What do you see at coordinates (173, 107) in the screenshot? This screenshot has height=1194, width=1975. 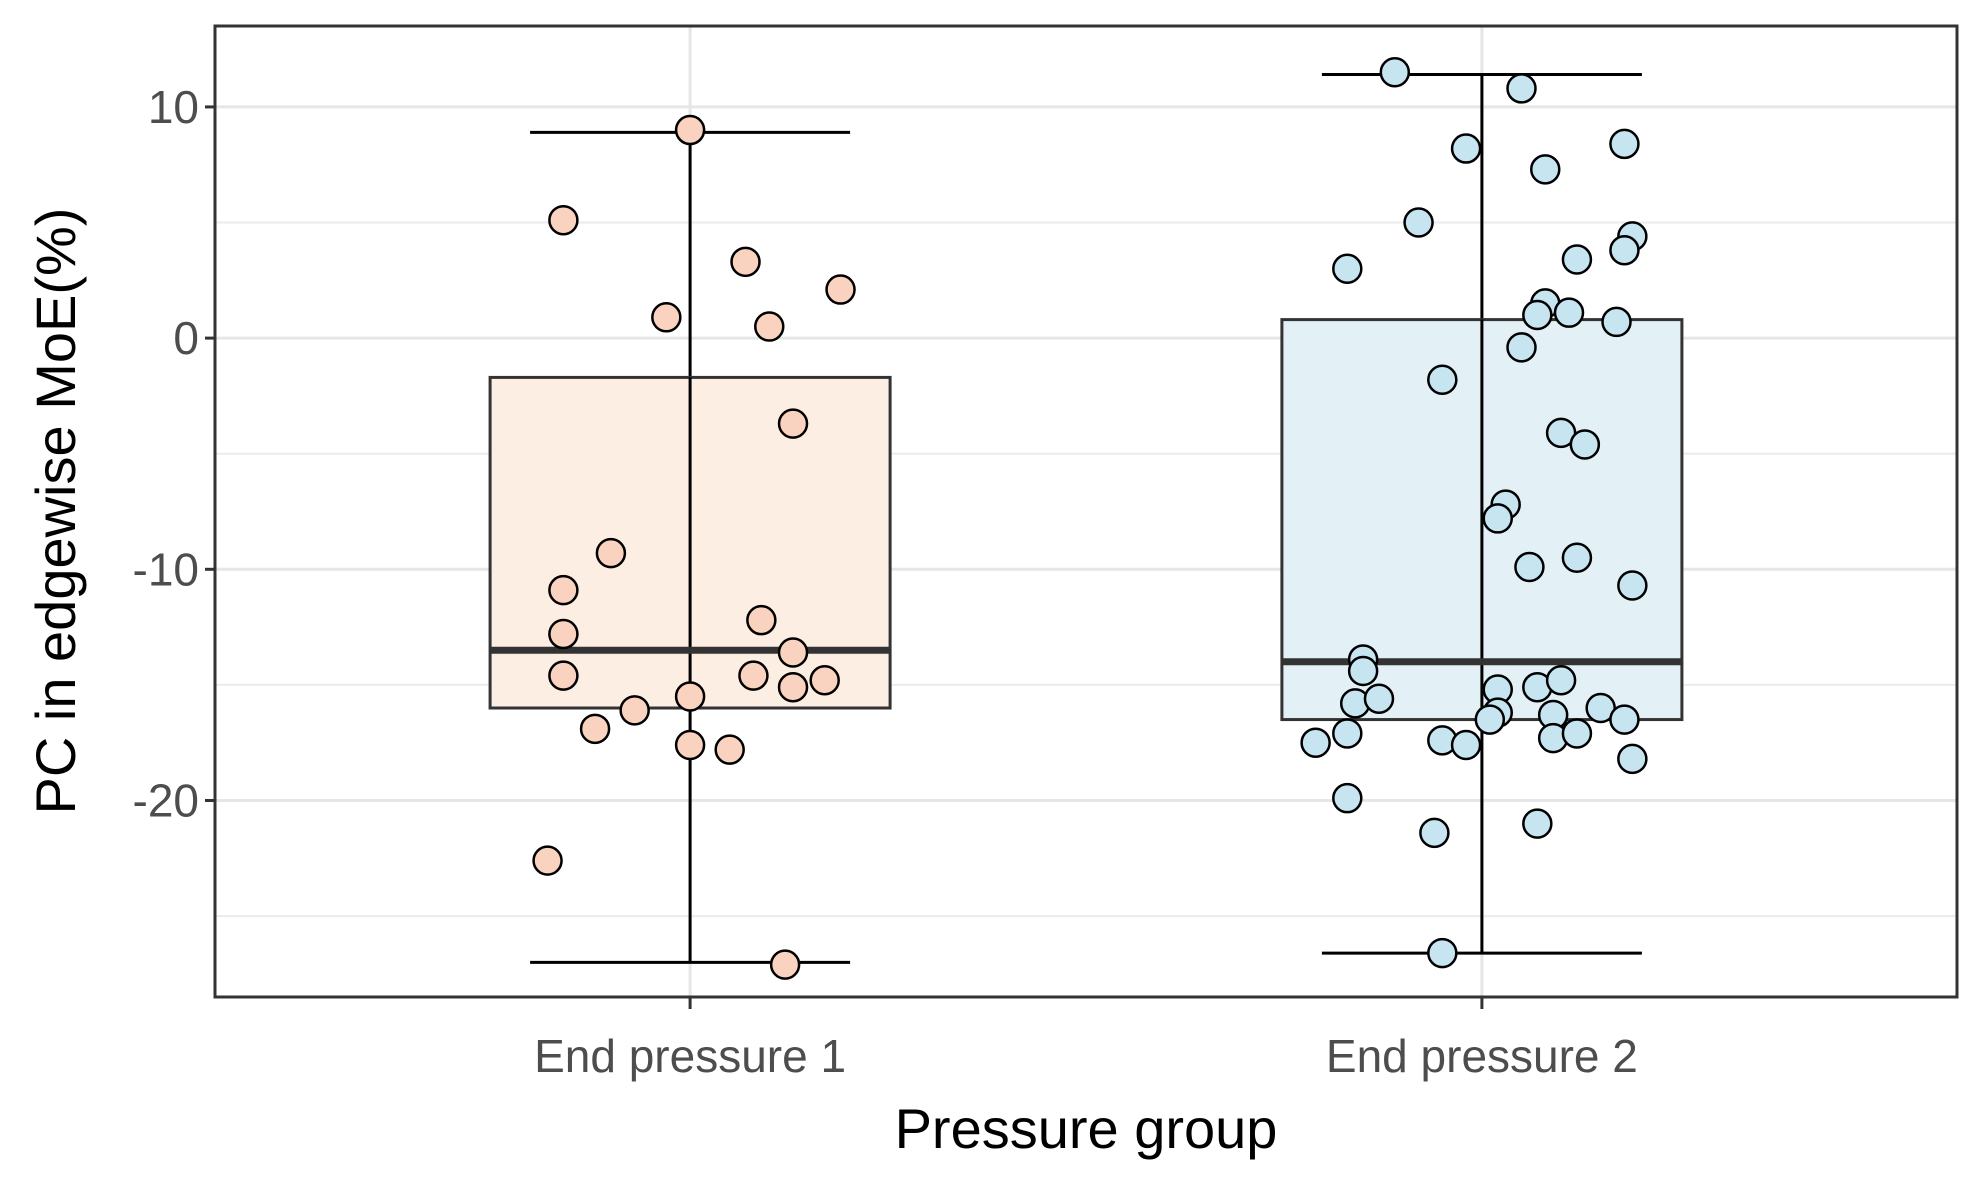 I see `y-tick-label: 10` at bounding box center [173, 107].